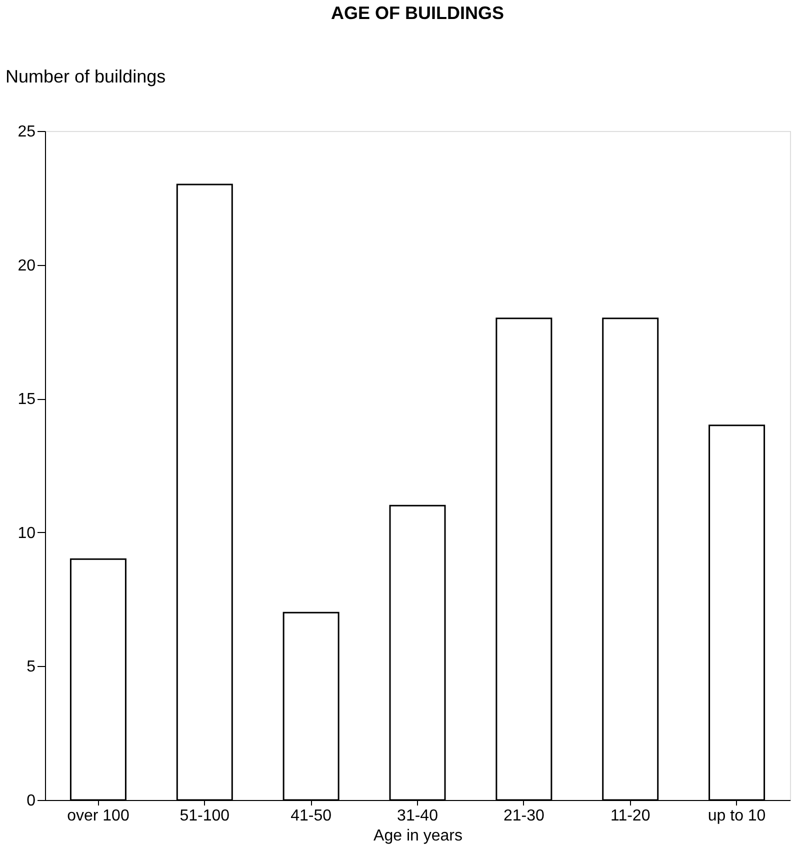 The image size is (801, 854). I want to click on y-axis-title: Number of buildings, so click(86, 76).